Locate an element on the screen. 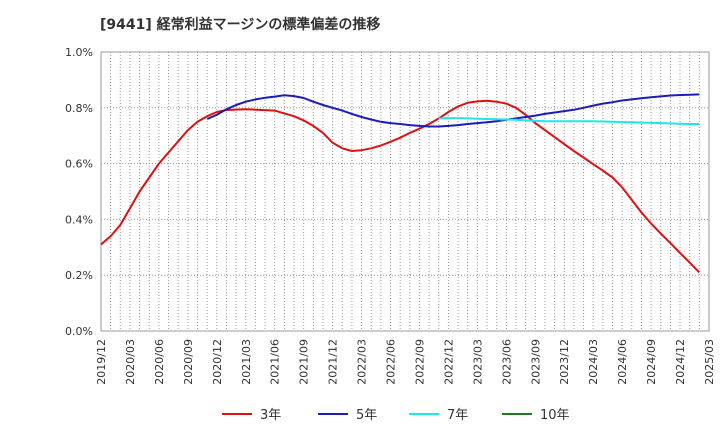  x-tick-label: 2020/12 is located at coordinates (217, 362).